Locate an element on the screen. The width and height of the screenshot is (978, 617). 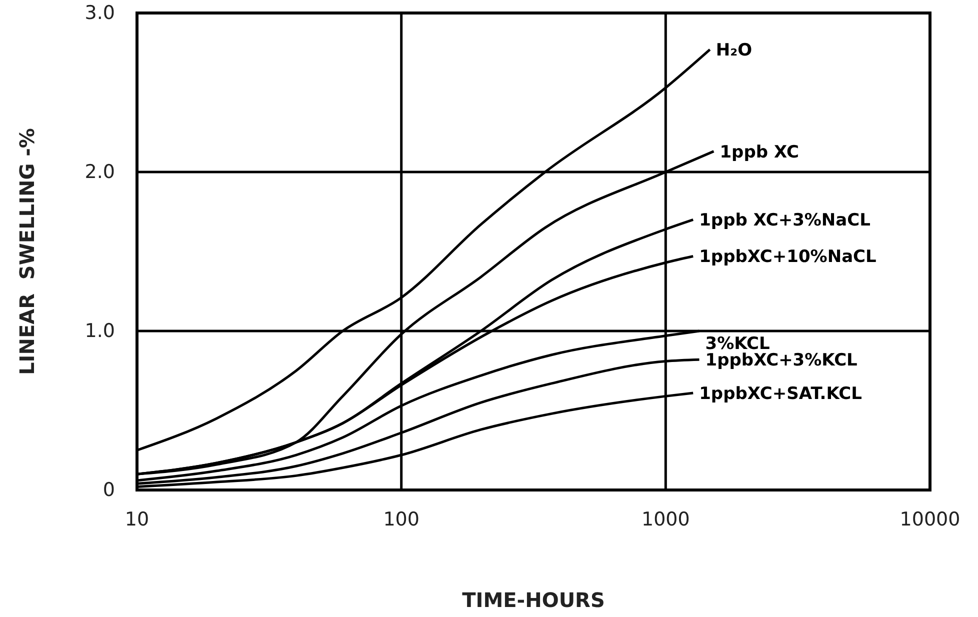
y-tick-label: 2.0 is located at coordinates (99, 172).